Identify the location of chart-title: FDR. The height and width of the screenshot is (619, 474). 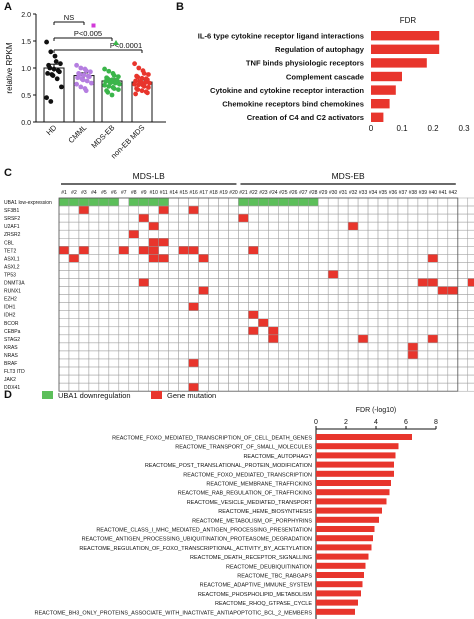
(408, 20).